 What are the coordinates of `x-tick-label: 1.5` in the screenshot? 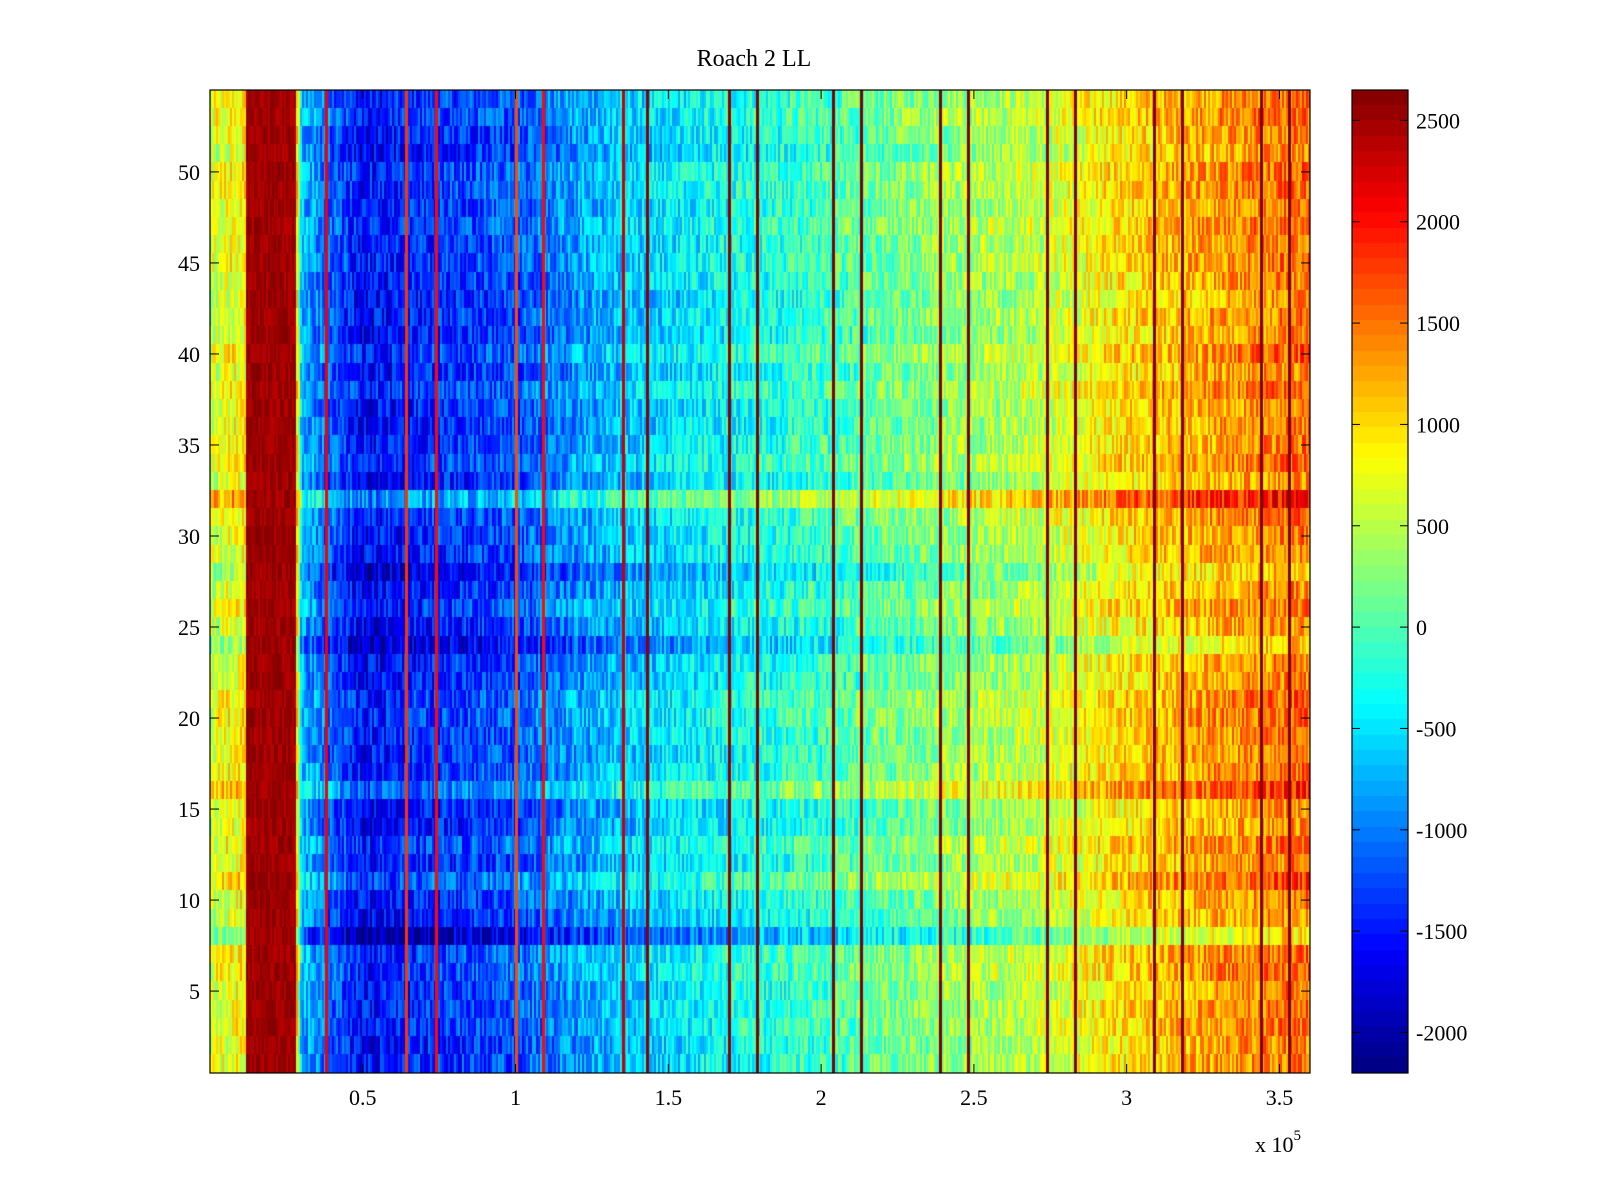 It's located at (669, 1097).